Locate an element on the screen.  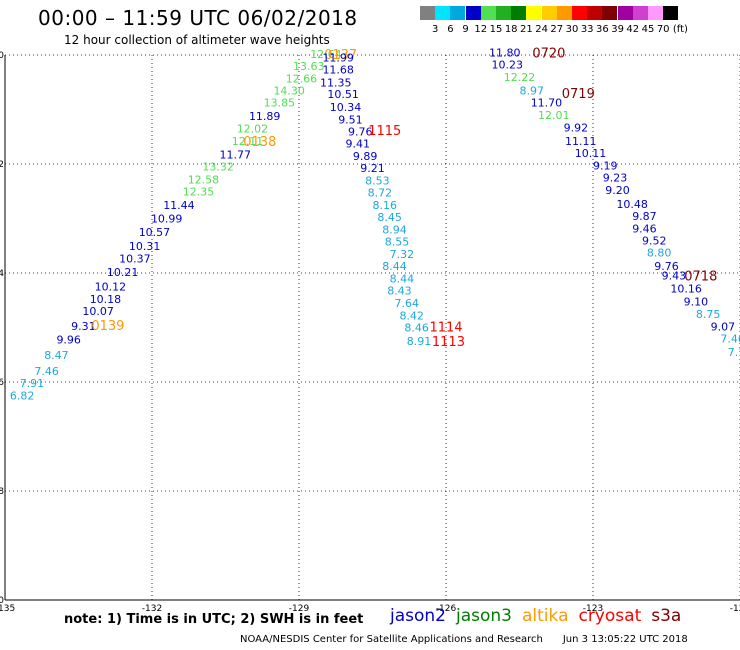
lon-tick-label: -135 is located at coordinates (7, 609).